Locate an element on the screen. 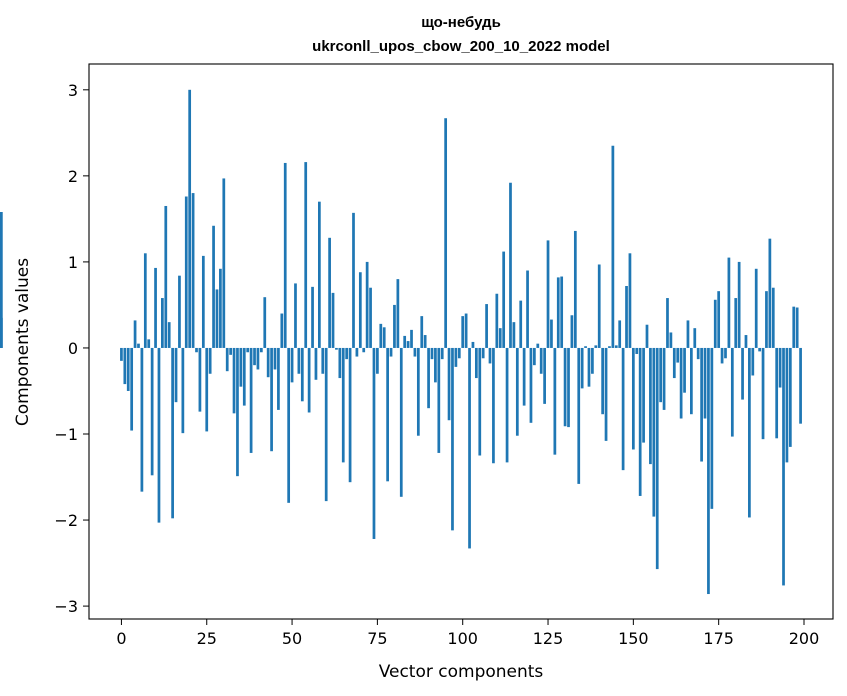  x-tick-label: 200 is located at coordinates (804, 638).